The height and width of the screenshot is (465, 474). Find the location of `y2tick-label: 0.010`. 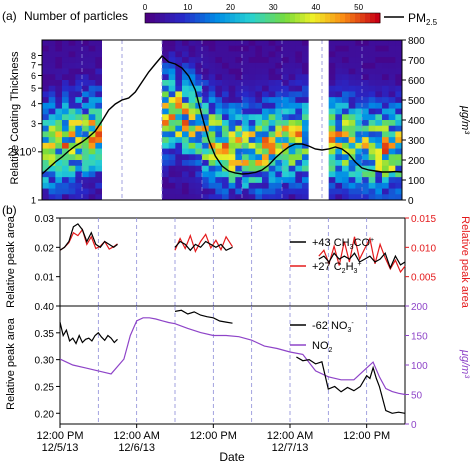

y2tick-label: 0.010 is located at coordinates (423, 248).